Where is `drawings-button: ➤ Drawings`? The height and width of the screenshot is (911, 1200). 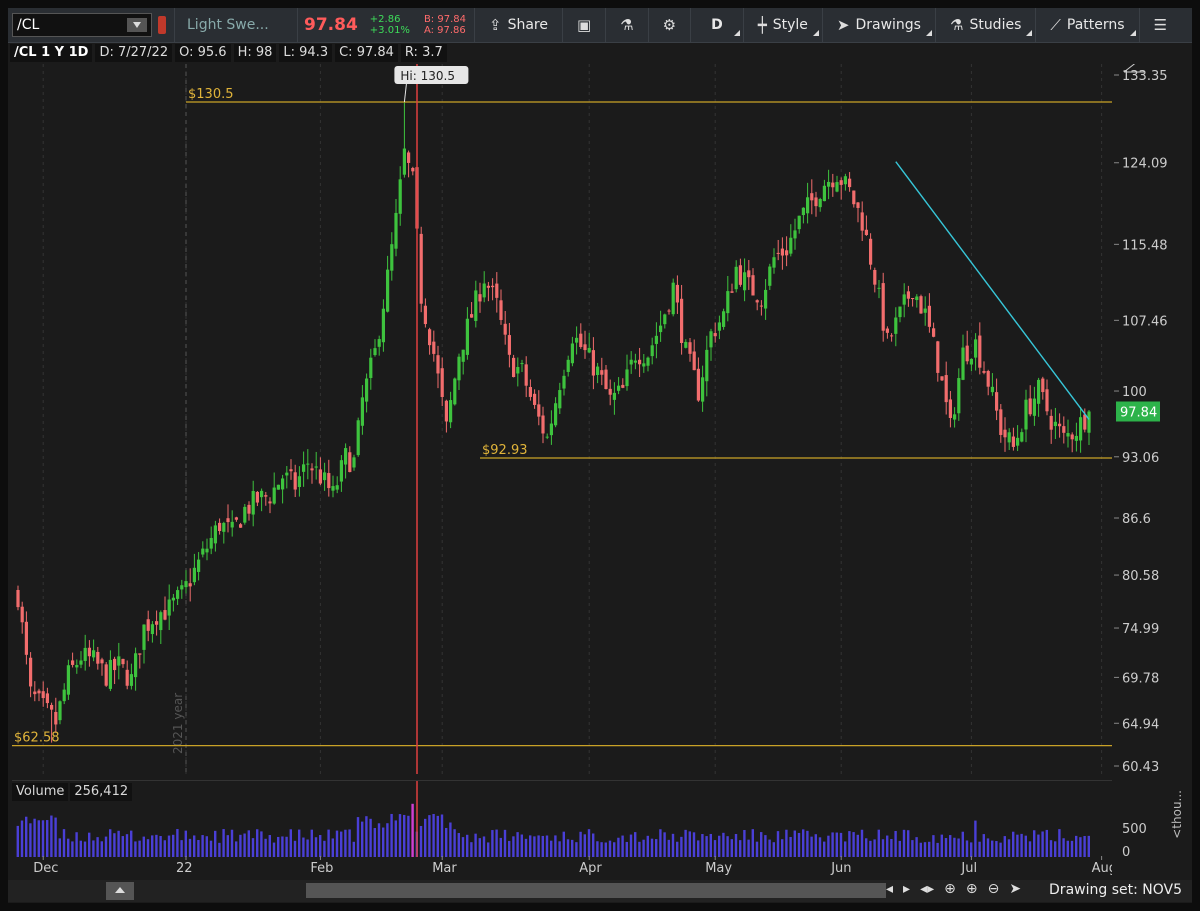 drawings-button: ➤ Drawings is located at coordinates (879, 25).